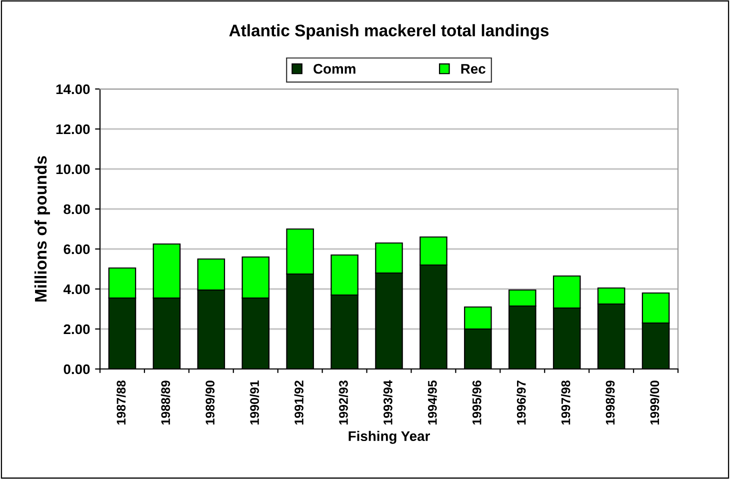 This screenshot has width=730, height=479. I want to click on x-tick-label: 1989/90, so click(210, 402).